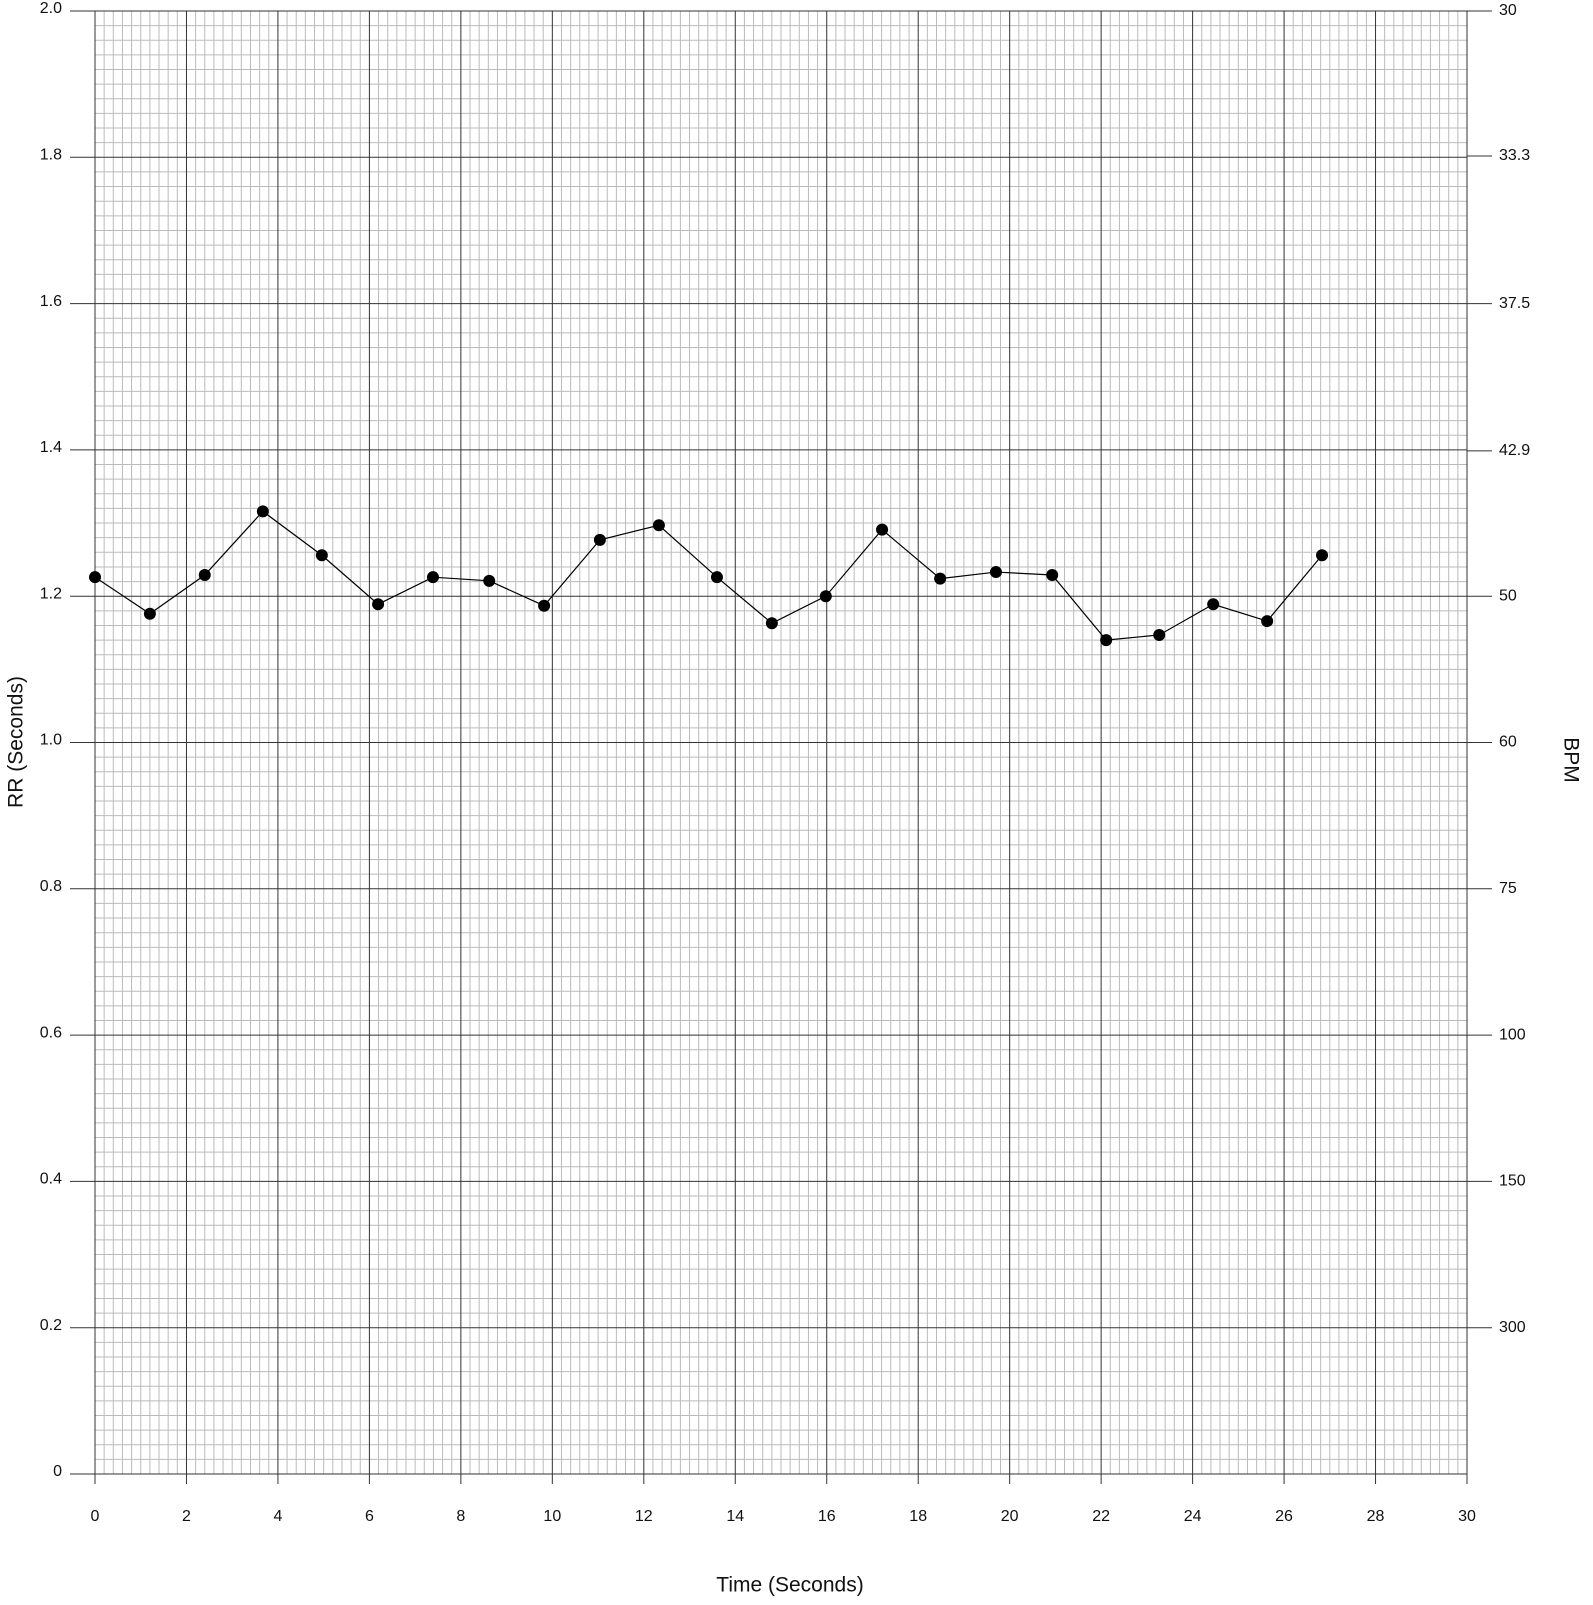  What do you see at coordinates (51, 1179) in the screenshot?
I see `y-tick-label: 0.4` at bounding box center [51, 1179].